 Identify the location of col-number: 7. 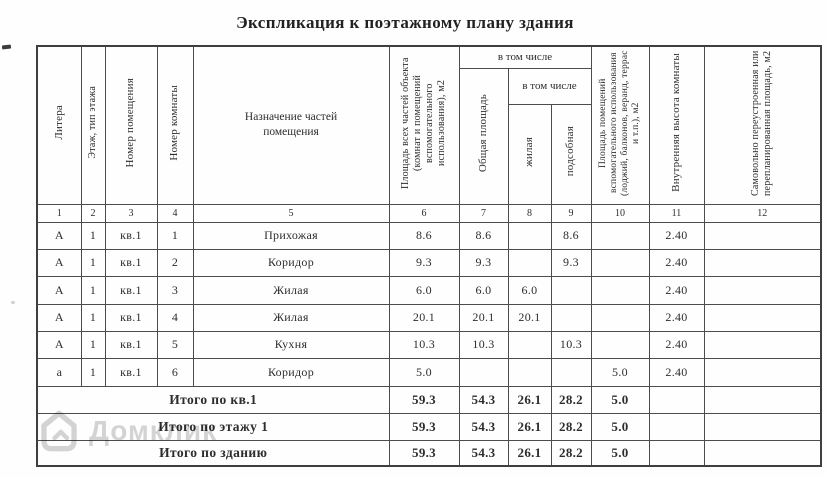
(483, 213).